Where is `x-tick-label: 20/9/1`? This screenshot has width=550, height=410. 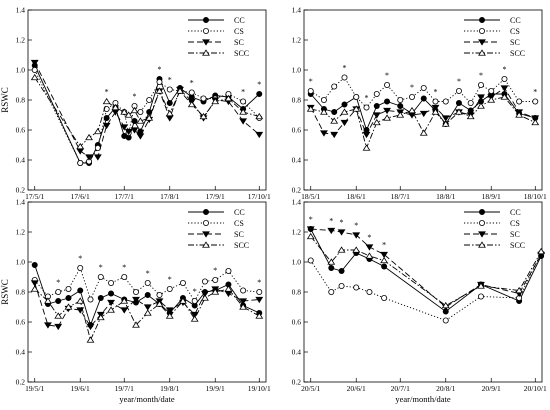
x-tick-label: 20/9/1 is located at coordinates (491, 388).